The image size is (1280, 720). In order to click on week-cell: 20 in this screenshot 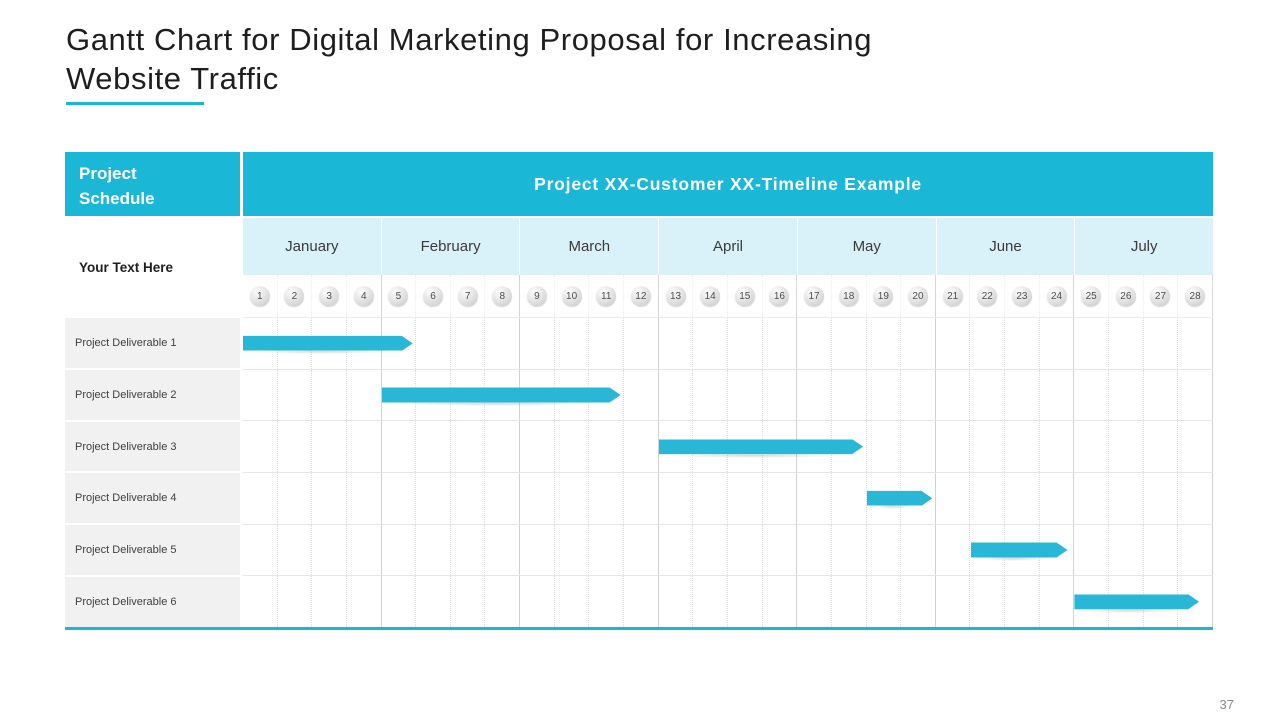, I will do `click(918, 296)`.